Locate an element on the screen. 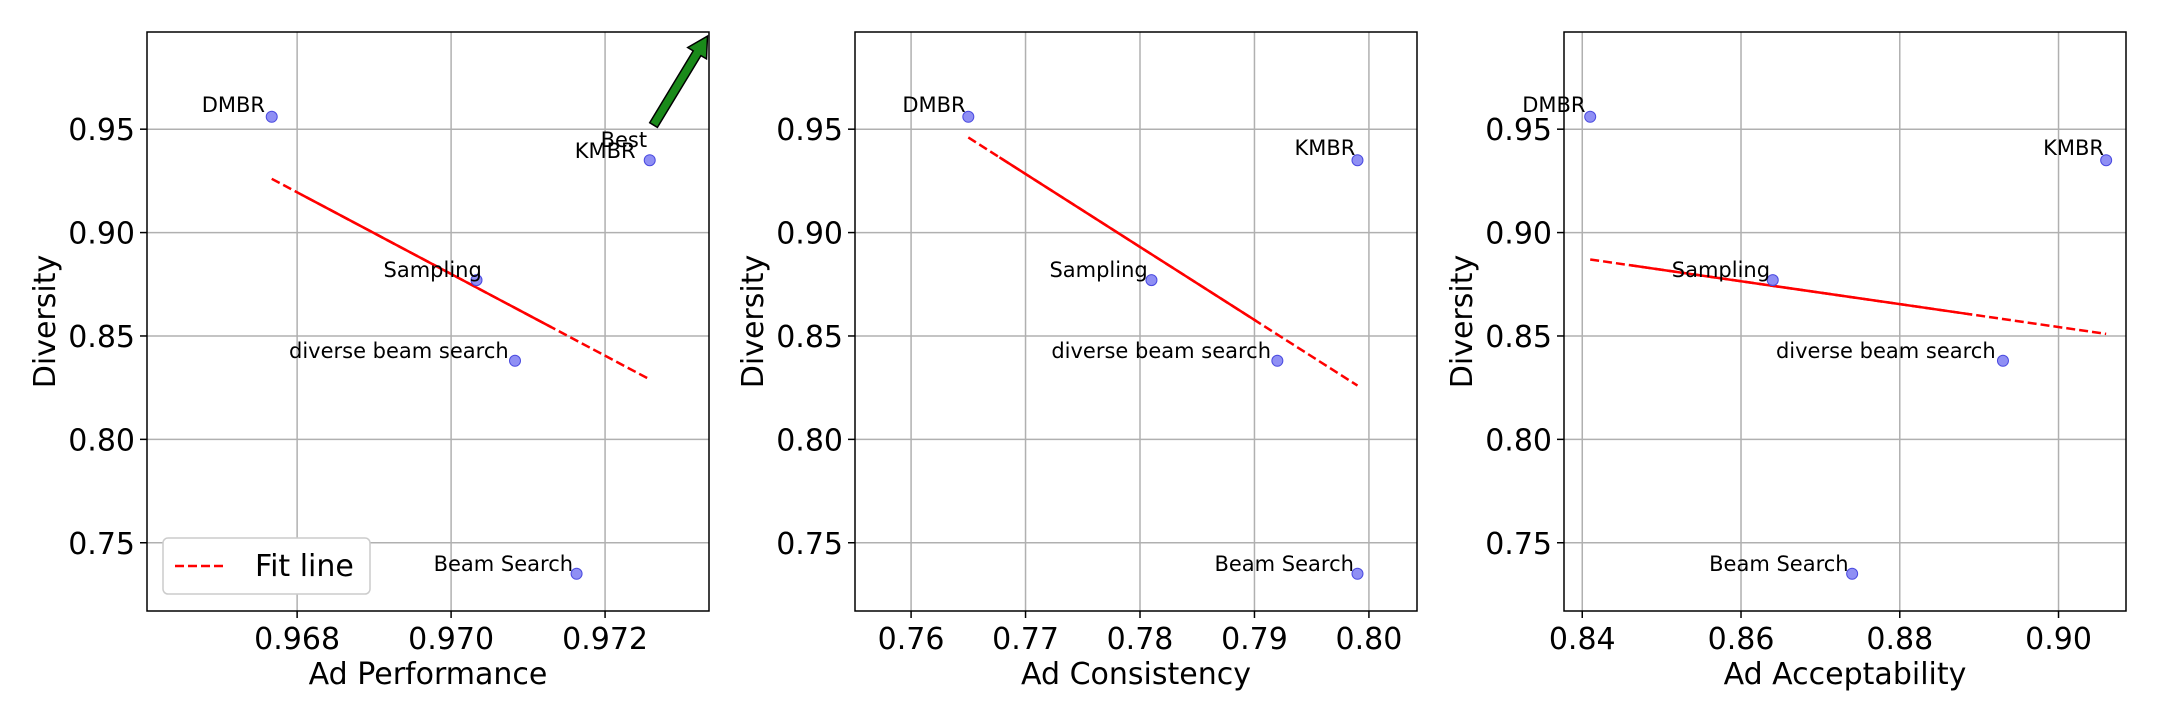 Image resolution: width=2159 pixels, height=720 pixels. legend-box is located at coordinates (266, 566).